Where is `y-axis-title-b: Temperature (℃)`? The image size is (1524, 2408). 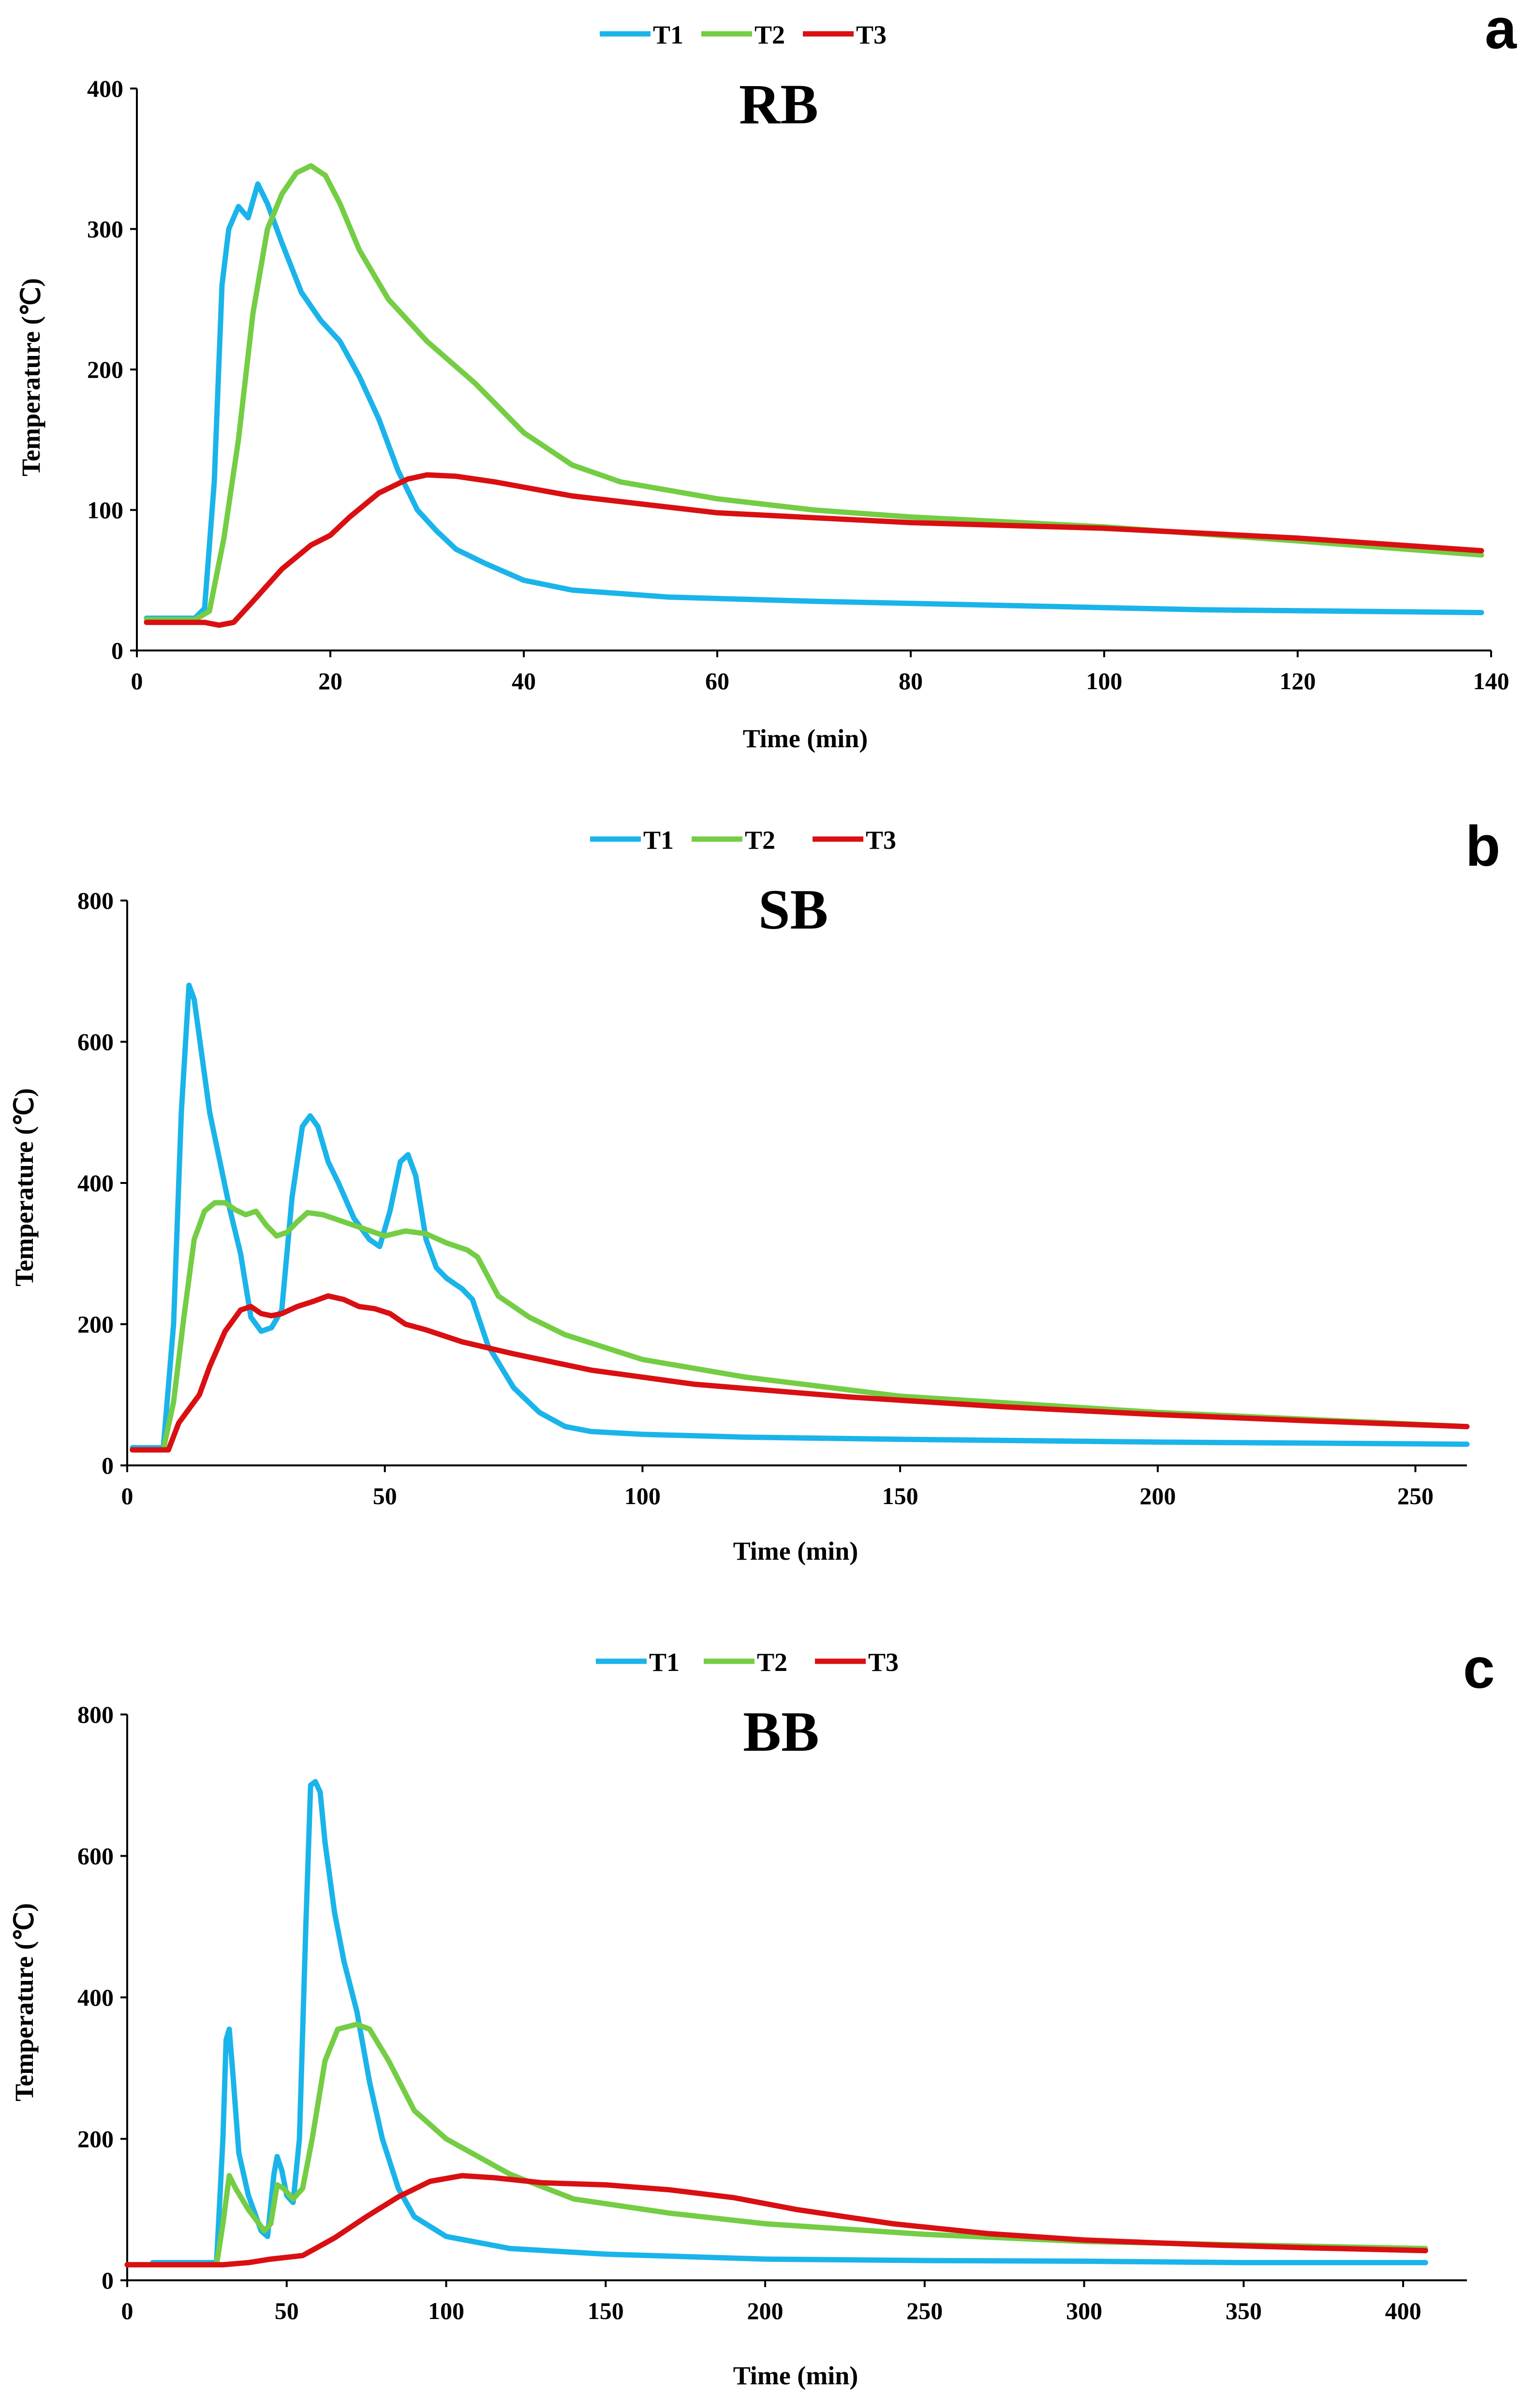 y-axis-title-b: Temperature (℃) is located at coordinates (25, 1187).